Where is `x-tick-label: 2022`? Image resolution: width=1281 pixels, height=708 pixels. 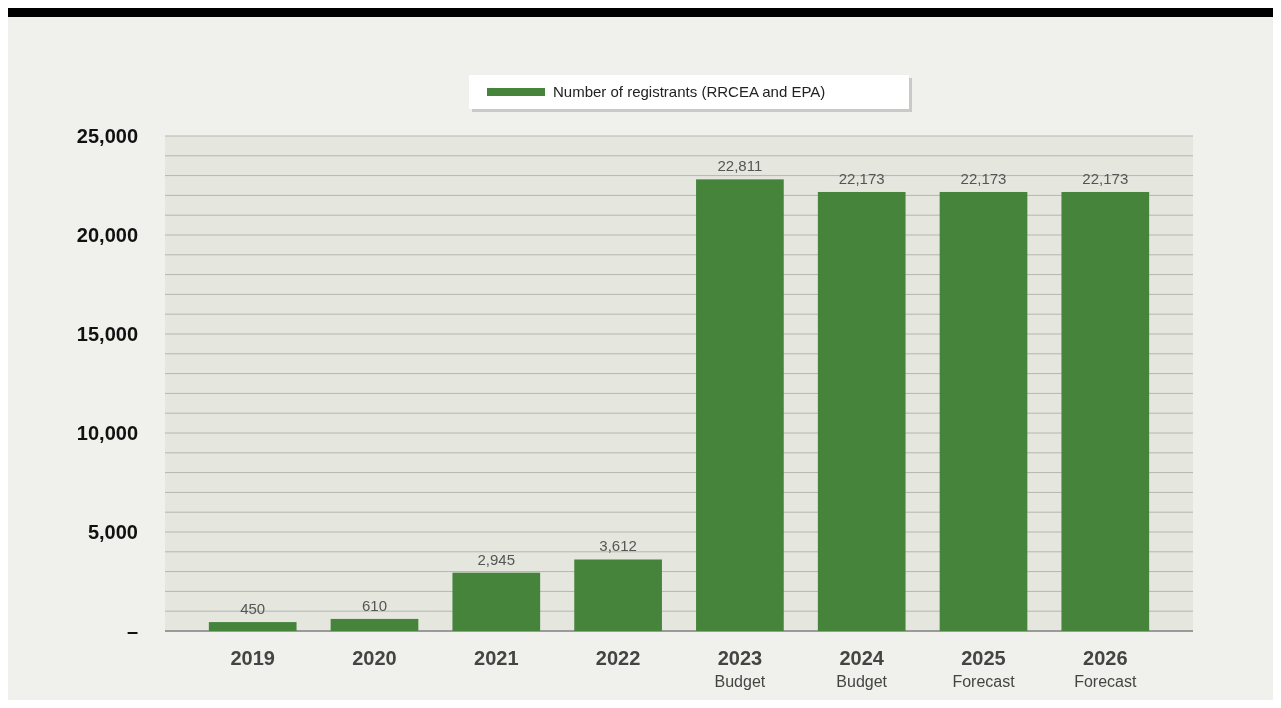
x-tick-label: 2022 is located at coordinates (618, 658).